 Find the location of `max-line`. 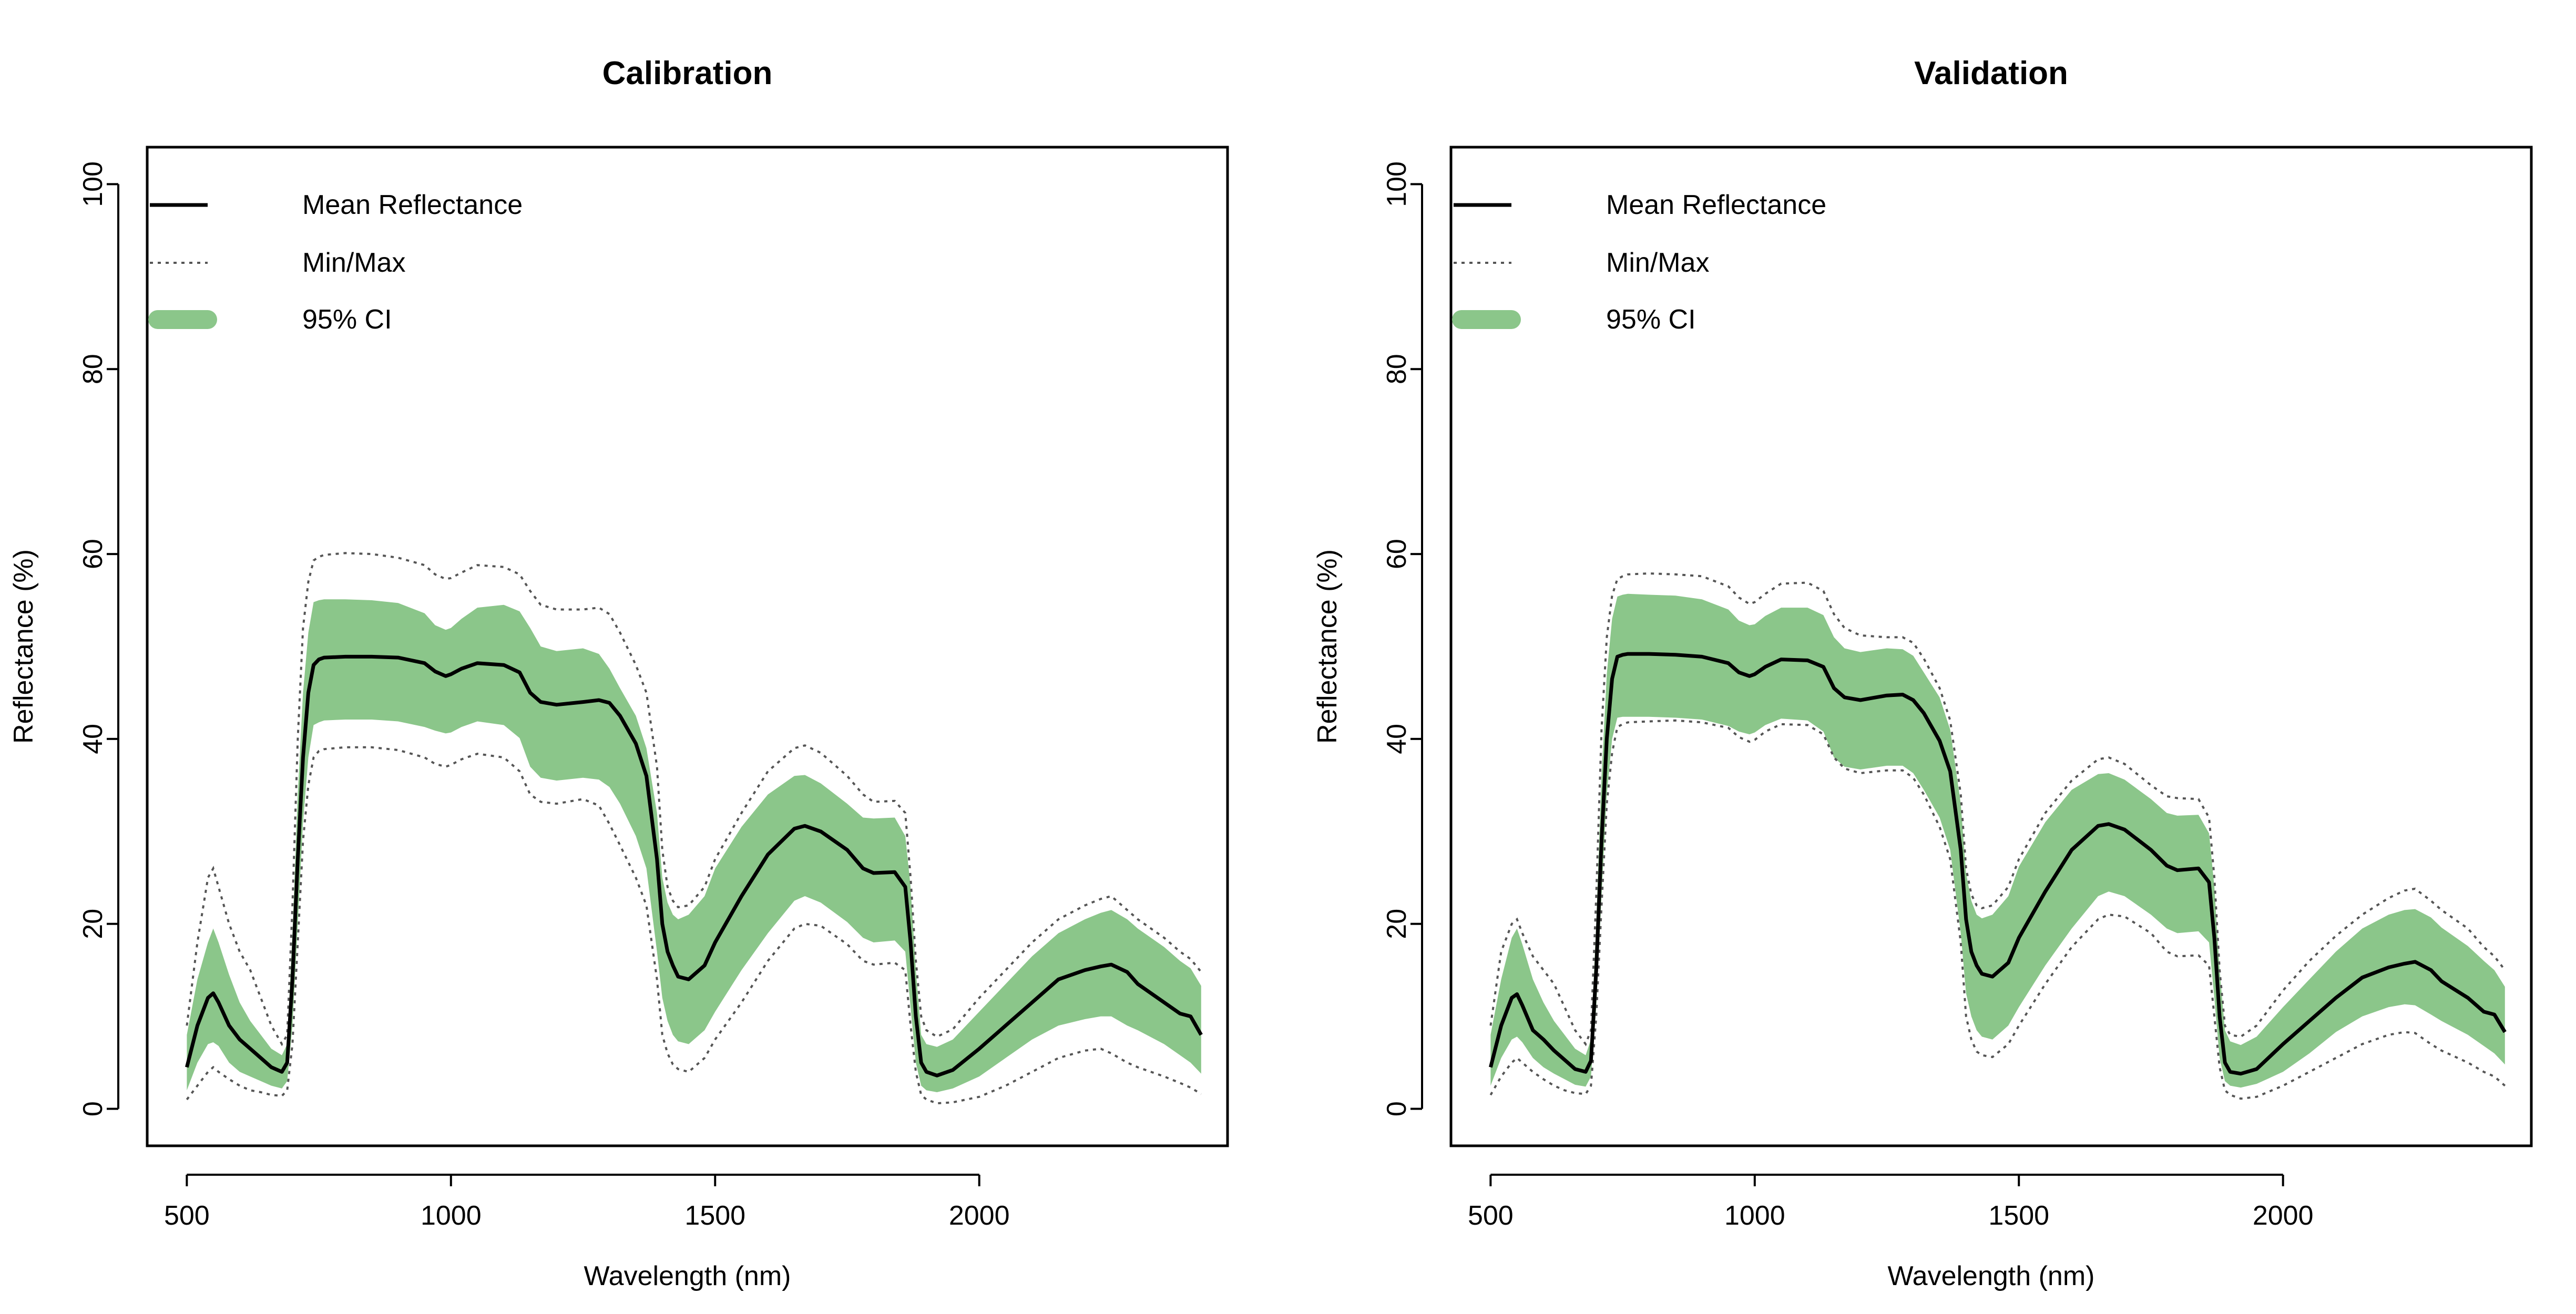

max-line is located at coordinates (1997, 809).